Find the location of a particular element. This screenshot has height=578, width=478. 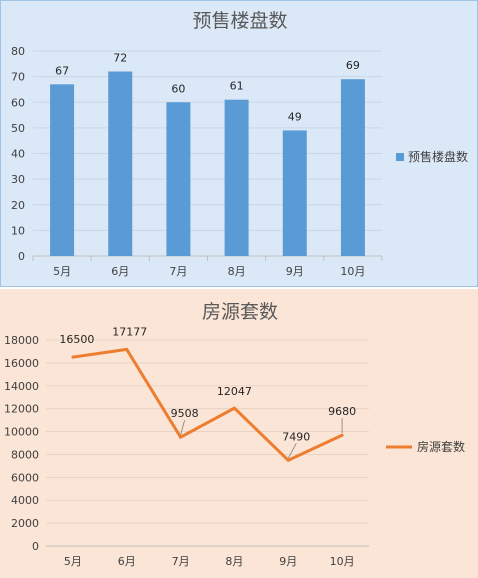

line-data-label: 17177 is located at coordinates (129, 331).